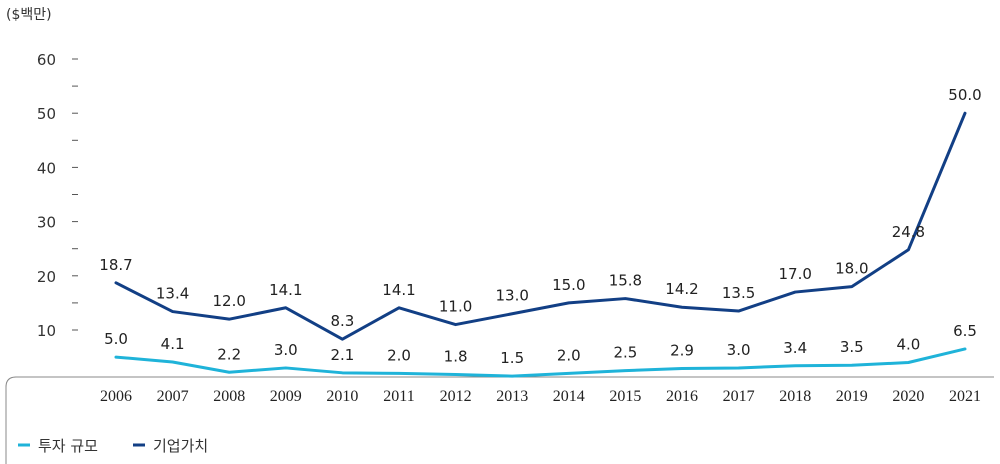 The width and height of the screenshot is (1000, 464). Describe the element at coordinates (511, 296) in the screenshot. I see `data-label: 13.0` at that location.